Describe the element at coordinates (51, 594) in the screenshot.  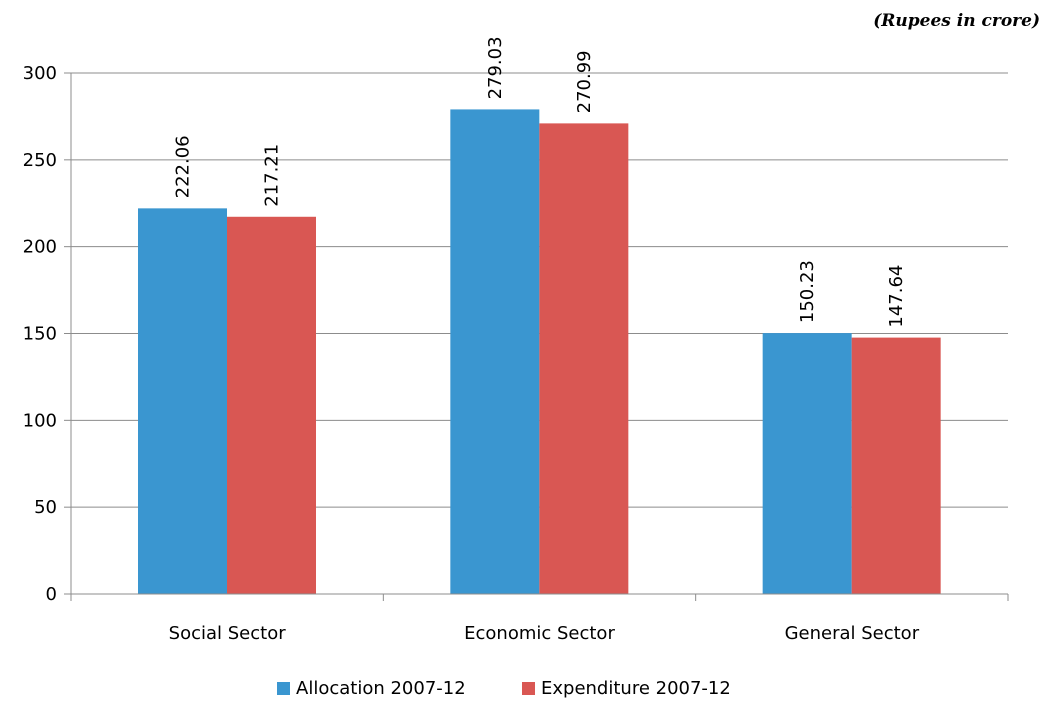
I see `y-tick-label: 0` at that location.